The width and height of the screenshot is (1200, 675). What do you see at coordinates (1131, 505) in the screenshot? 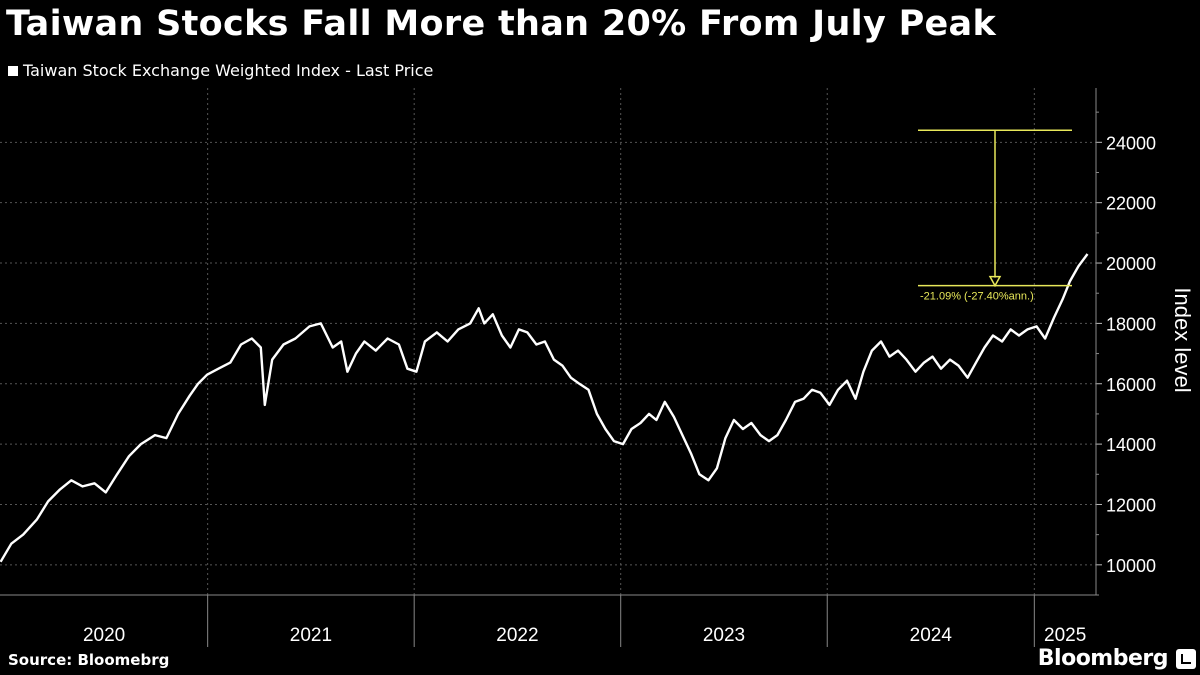
I see `y-tick-label: 12000` at bounding box center [1131, 505].